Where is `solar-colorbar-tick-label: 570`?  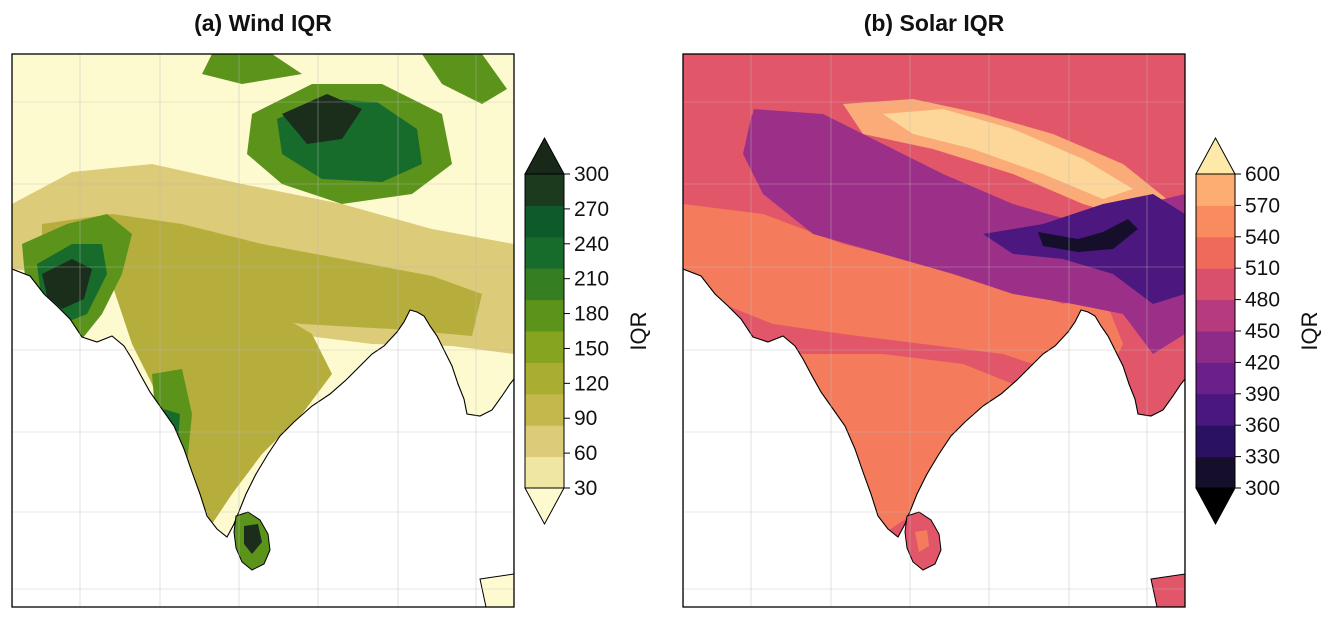
solar-colorbar-tick-label: 570 is located at coordinates (1262, 205).